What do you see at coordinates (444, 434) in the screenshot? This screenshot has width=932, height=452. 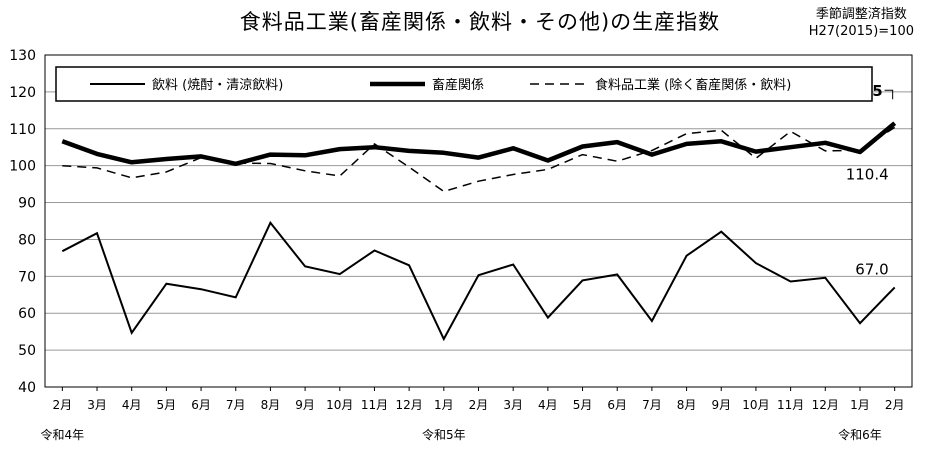 I see `era-label: 令和5年` at bounding box center [444, 434].